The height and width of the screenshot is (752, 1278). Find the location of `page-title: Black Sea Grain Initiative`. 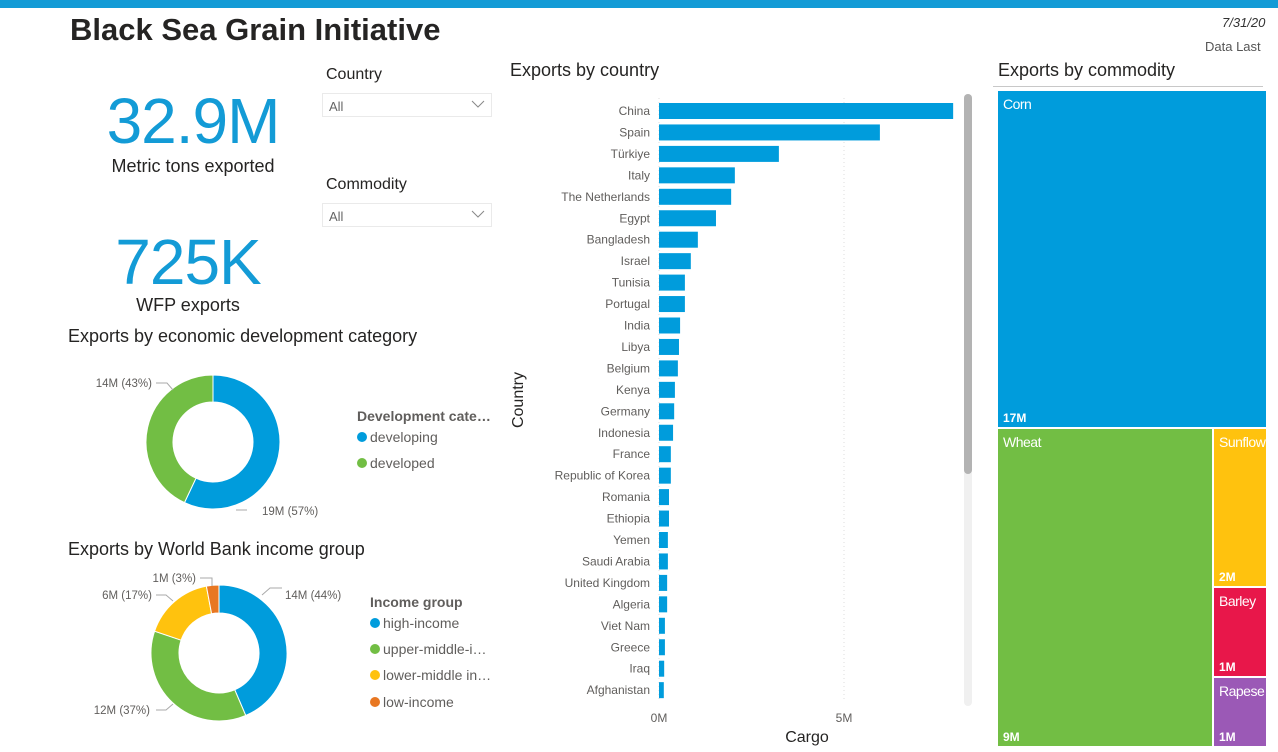

page-title: Black Sea Grain Initiative is located at coordinates (255, 29).